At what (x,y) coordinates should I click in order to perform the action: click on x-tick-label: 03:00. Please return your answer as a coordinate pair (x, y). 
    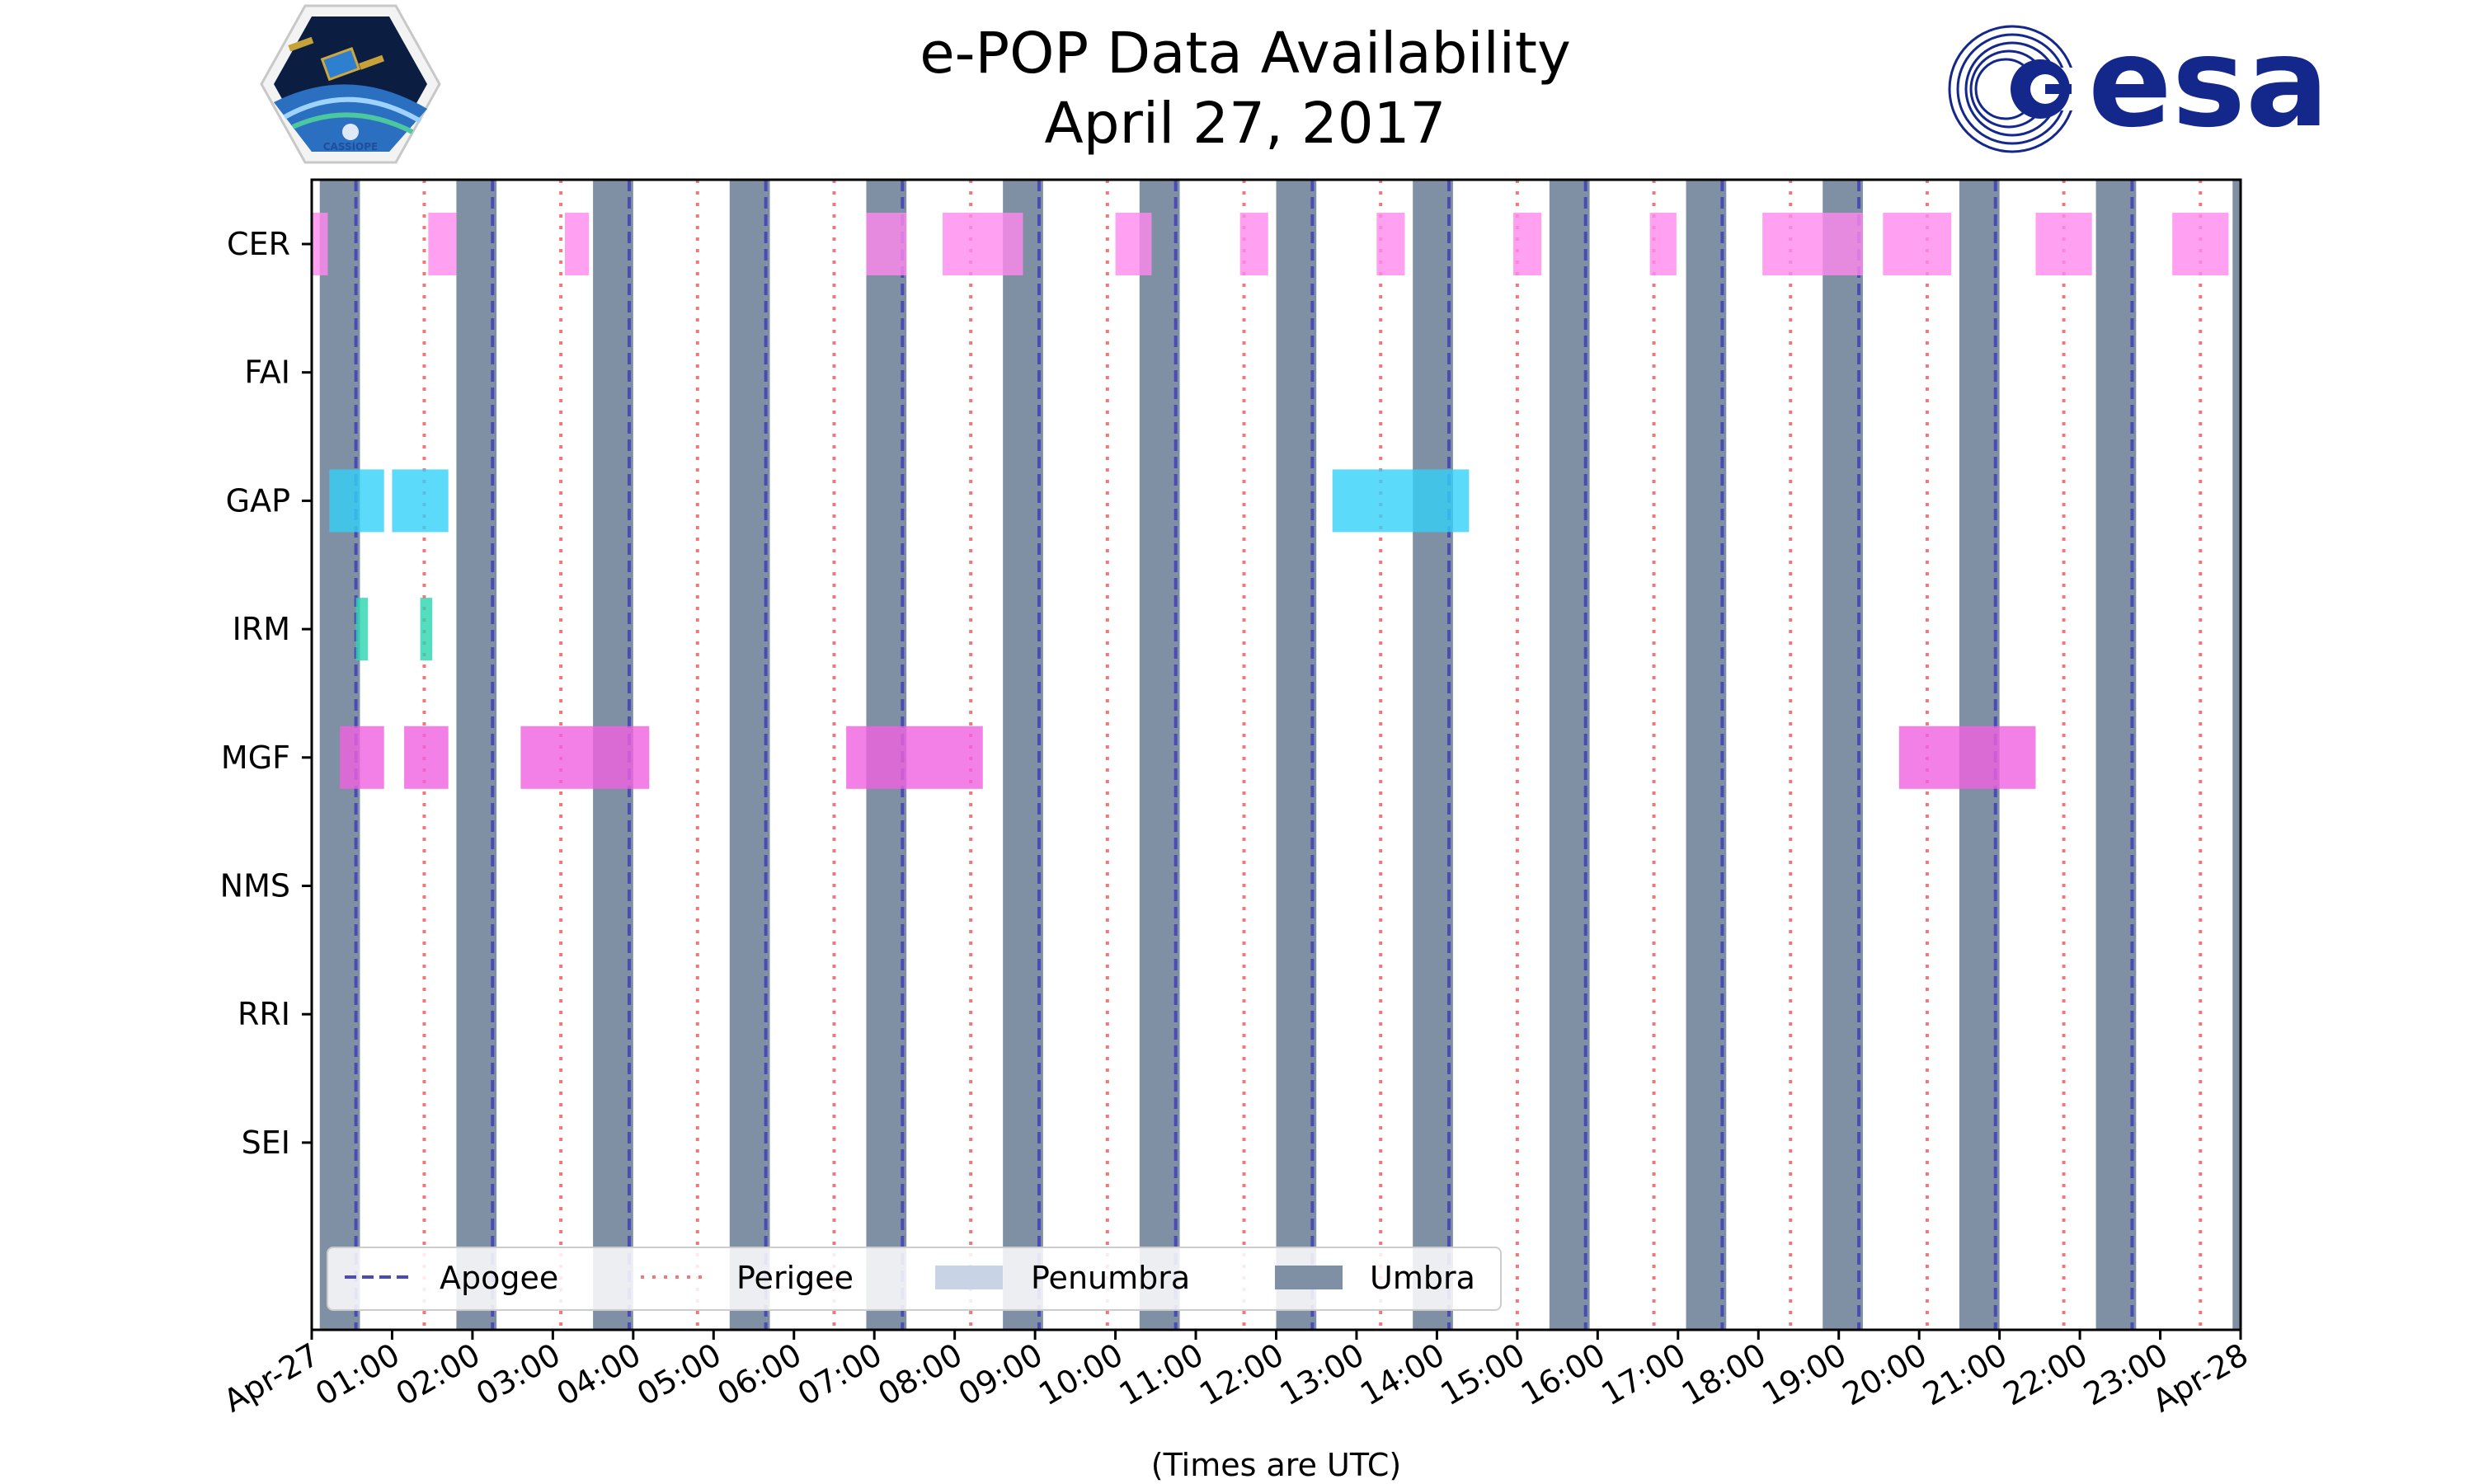
    Looking at the image, I should click on (518, 1374).